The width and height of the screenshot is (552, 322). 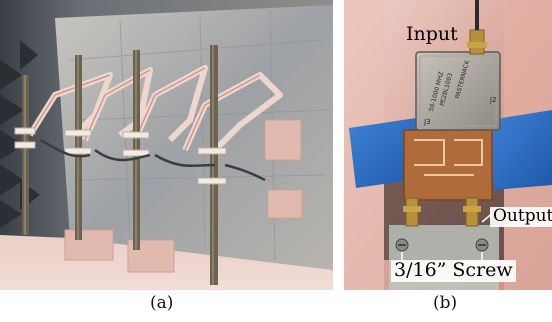 I want to click on divider-port-j2: J2, so click(x=493, y=100).